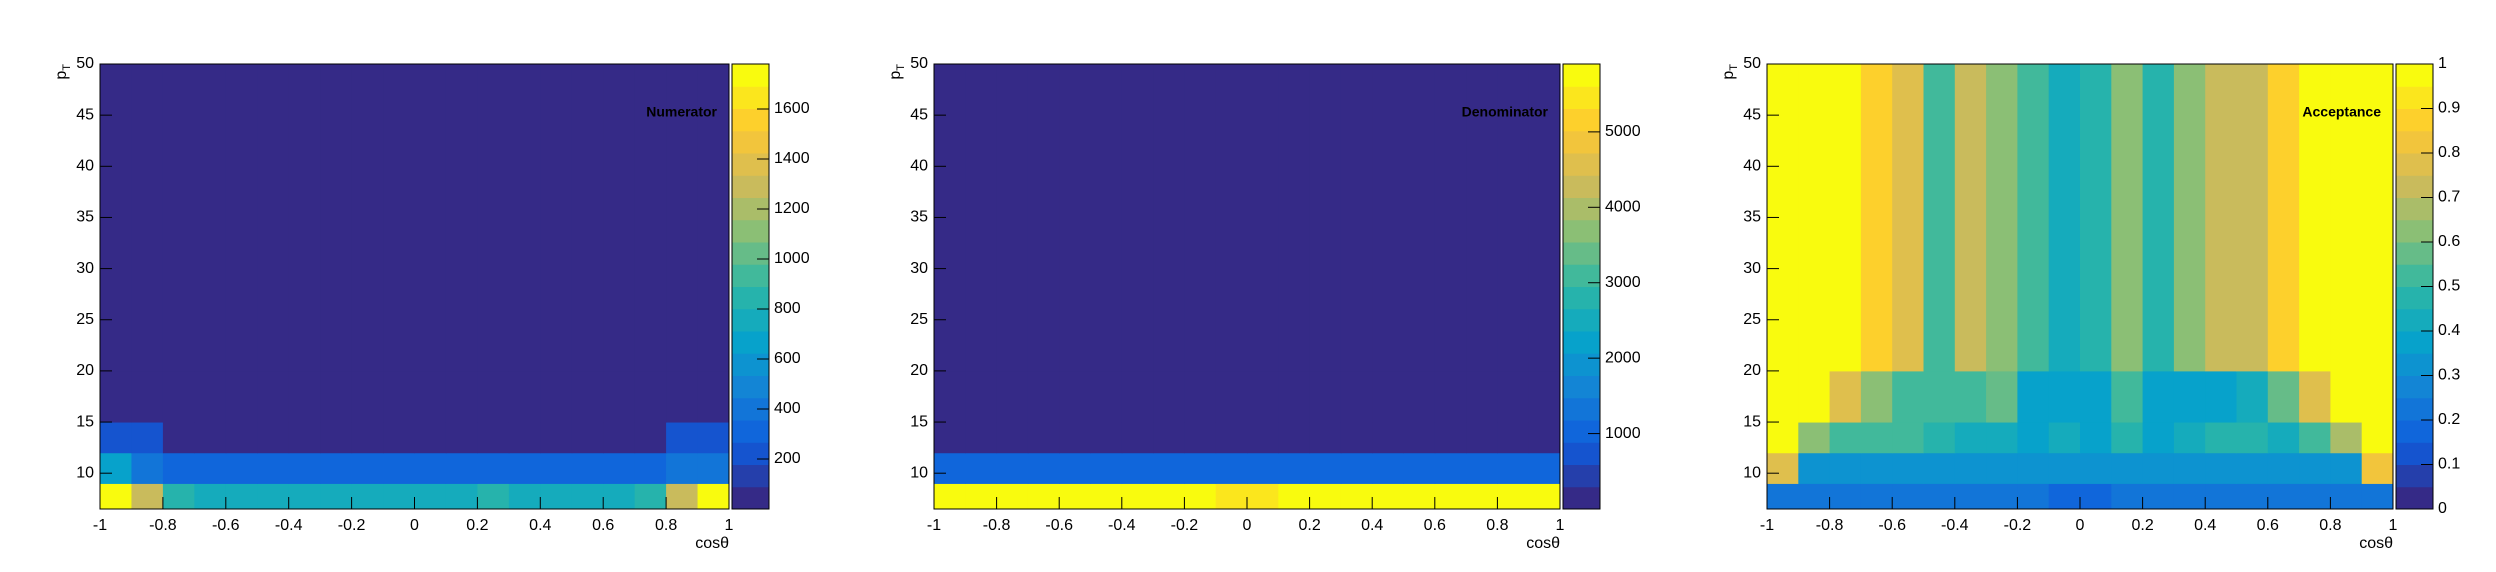 The image size is (2496, 572). I want to click on z-tick-label: 0.7, so click(2449, 197).